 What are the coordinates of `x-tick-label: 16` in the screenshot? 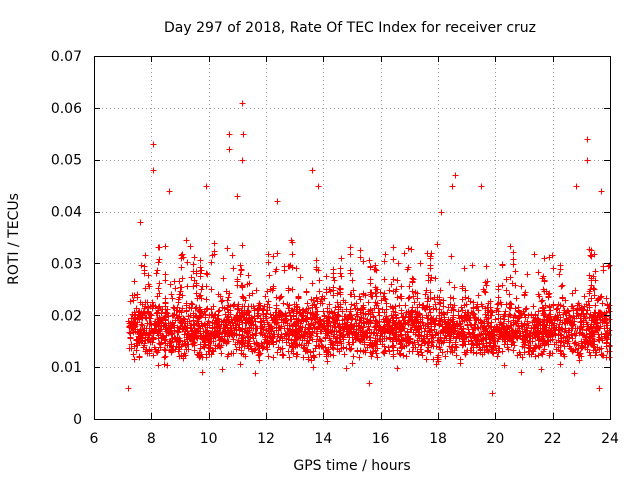 It's located at (381, 439).